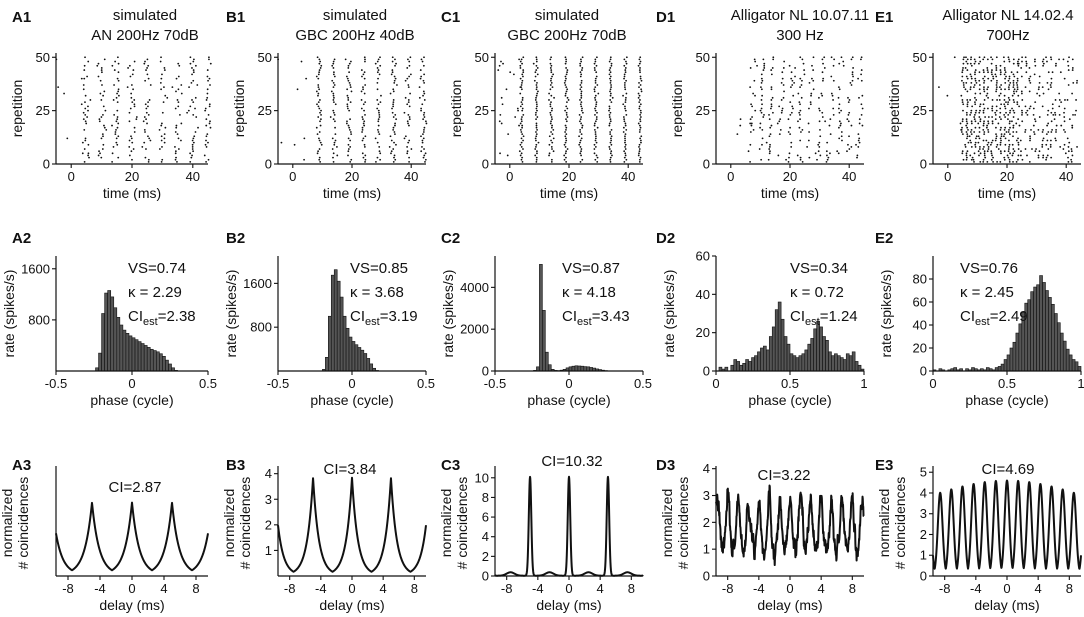 This screenshot has width=1084, height=617. What do you see at coordinates (800, 15) in the screenshot?
I see `chart-title: Alligator NL 10.07.11` at bounding box center [800, 15].